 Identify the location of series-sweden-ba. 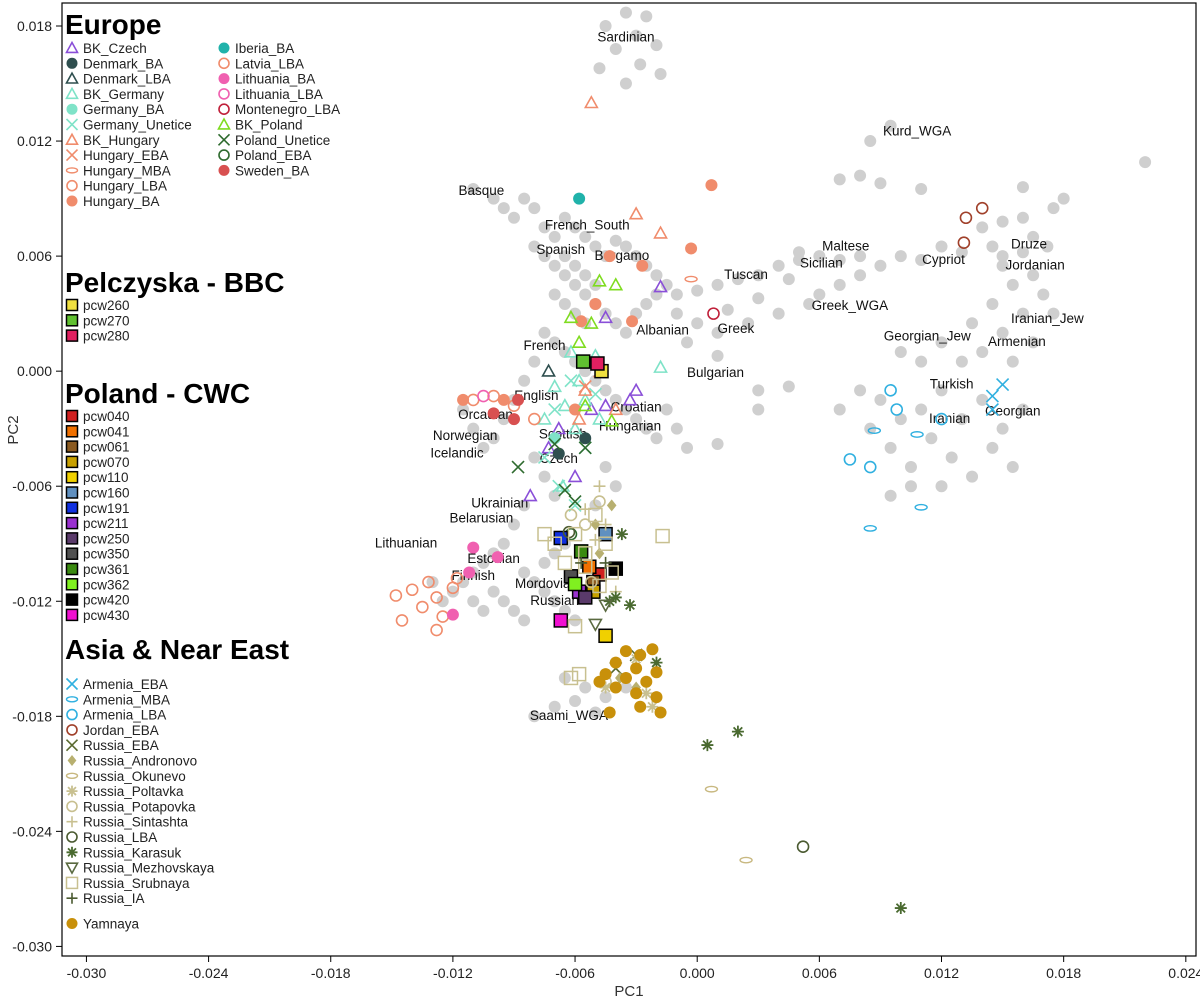
(506, 409).